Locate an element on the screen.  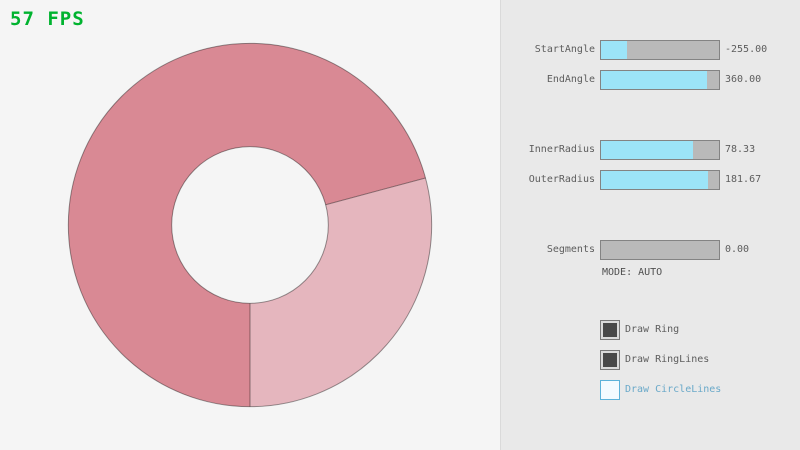
slider-label-outer-radius: OuterRadius is located at coordinates (561, 179).